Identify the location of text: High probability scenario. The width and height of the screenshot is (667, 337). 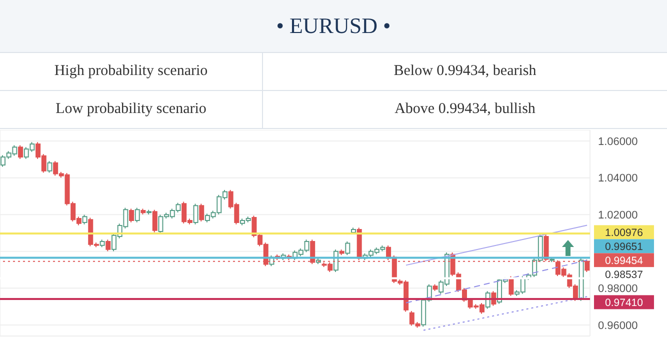
(131, 71).